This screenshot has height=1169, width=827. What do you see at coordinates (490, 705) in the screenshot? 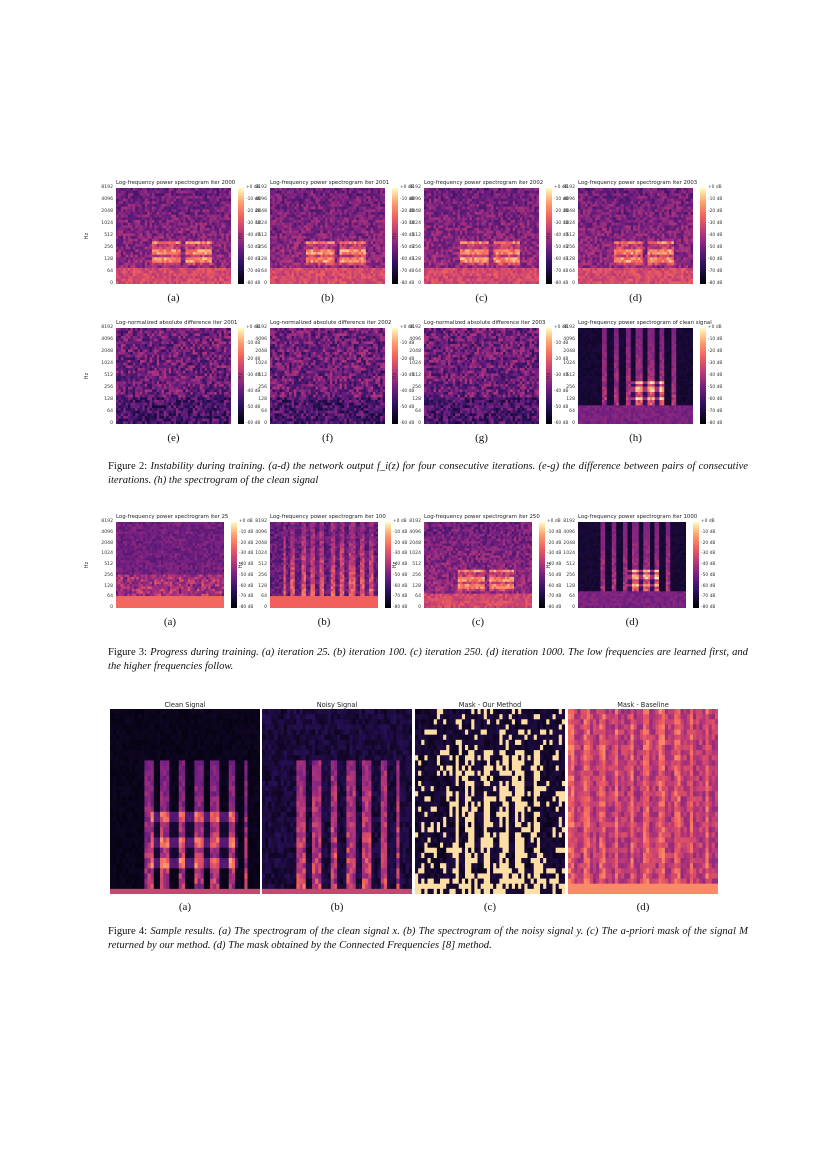
I see `panel-title: Mask - Our Method` at bounding box center [490, 705].